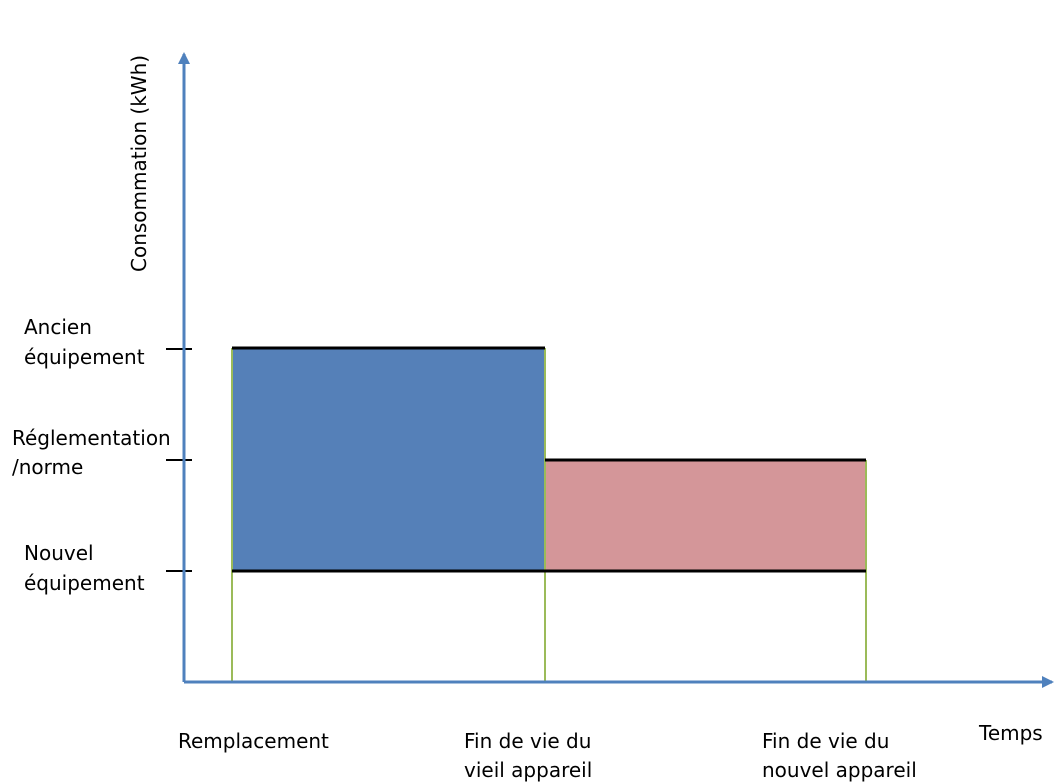  What do you see at coordinates (825, 741) in the screenshot?
I see `event-label-new-end-line1: Fin de vie du` at bounding box center [825, 741].